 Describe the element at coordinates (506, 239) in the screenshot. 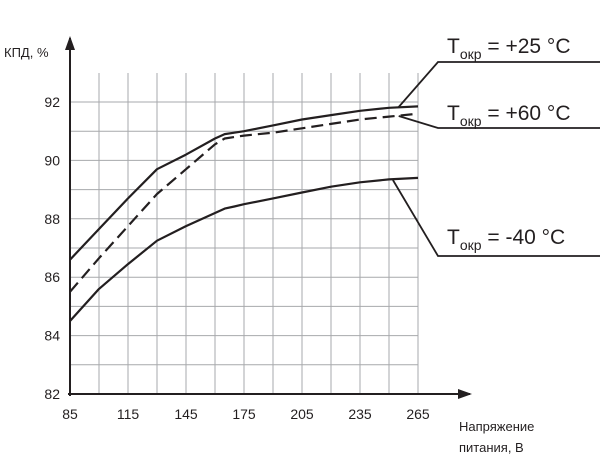

I see `series-label-3: Tокр = -40 °C` at that location.